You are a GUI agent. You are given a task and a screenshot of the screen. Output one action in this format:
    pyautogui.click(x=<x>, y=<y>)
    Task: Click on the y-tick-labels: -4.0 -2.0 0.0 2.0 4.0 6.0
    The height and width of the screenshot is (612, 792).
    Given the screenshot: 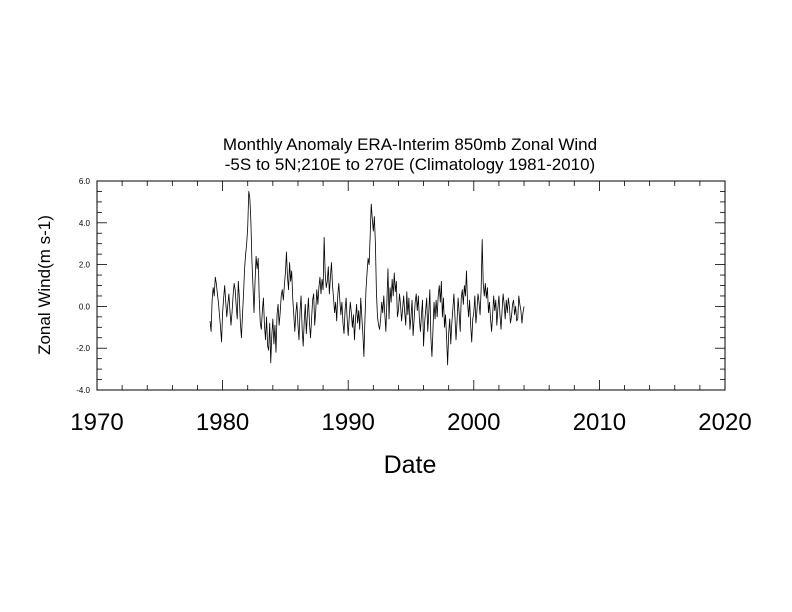 What is the action you would take?
    pyautogui.click(x=83, y=286)
    